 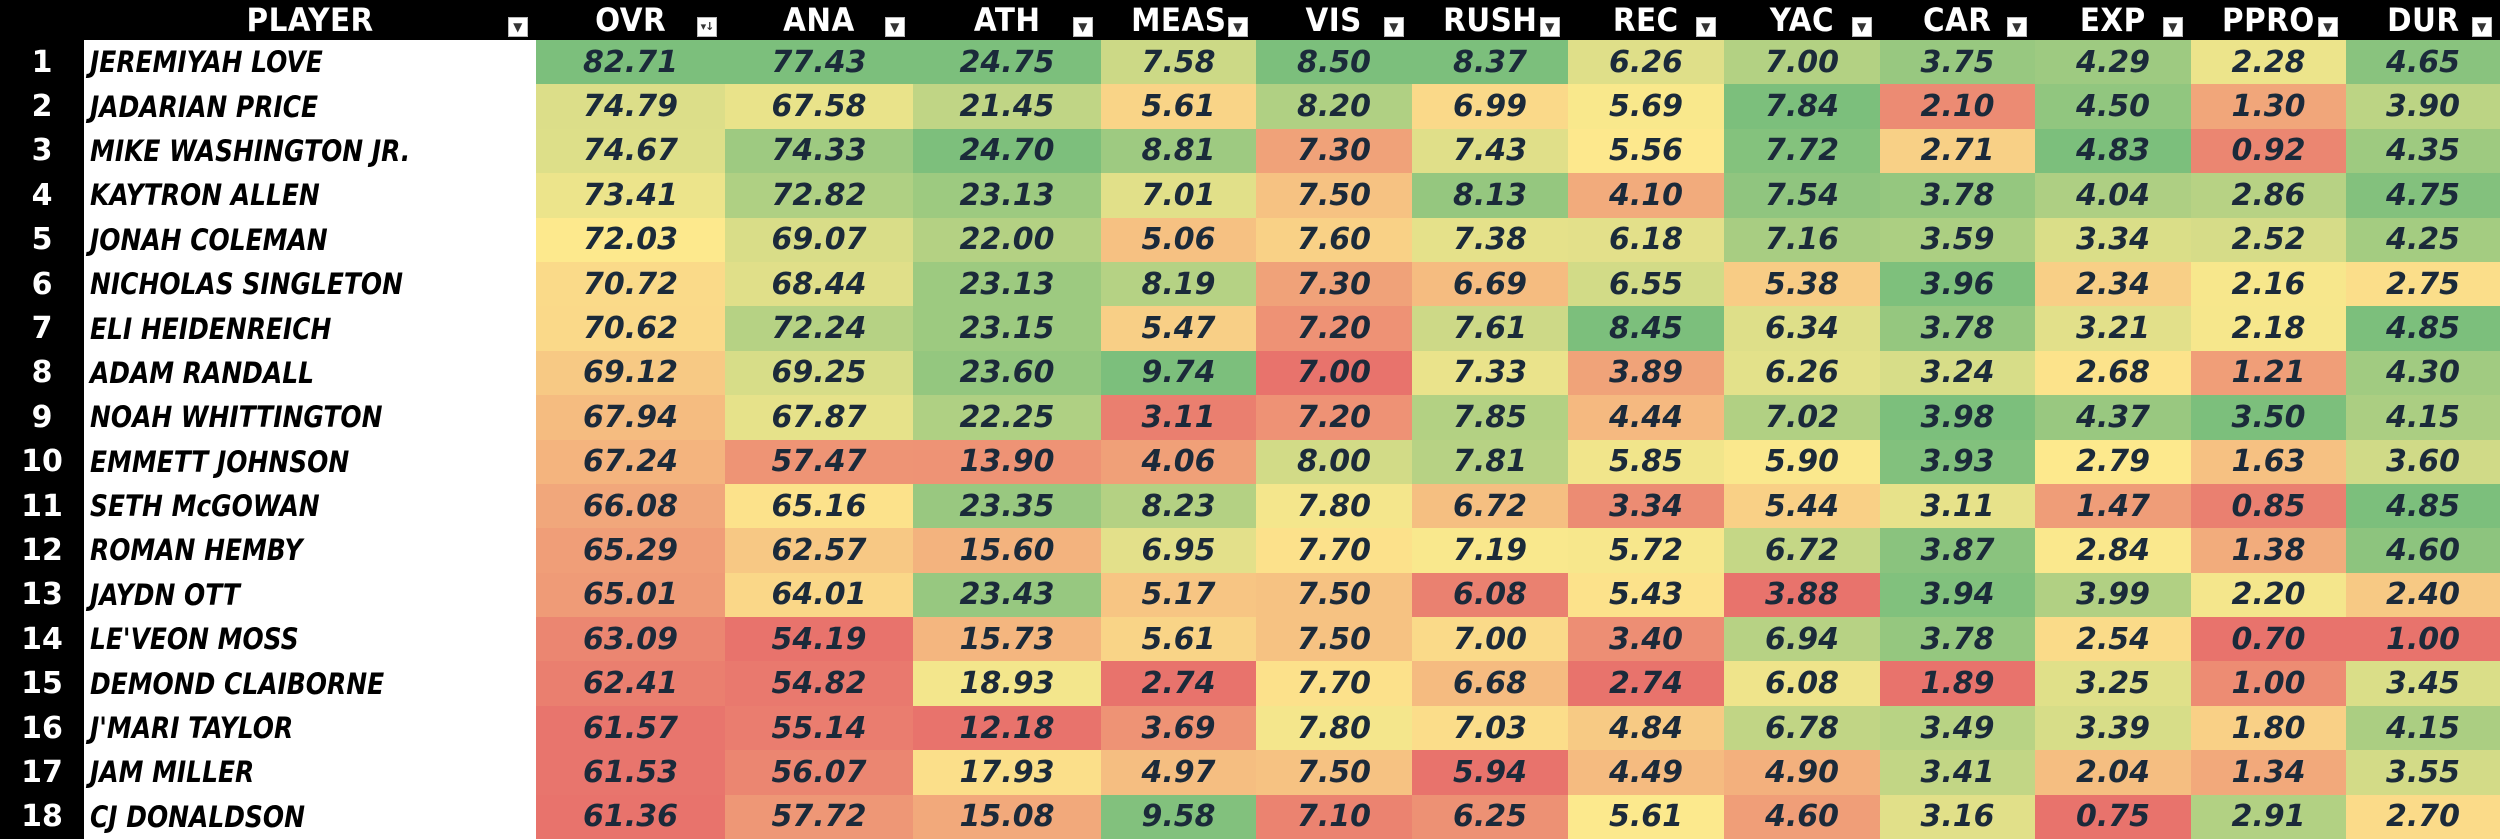 I want to click on cell-exp: 4.29, so click(x=2113, y=62).